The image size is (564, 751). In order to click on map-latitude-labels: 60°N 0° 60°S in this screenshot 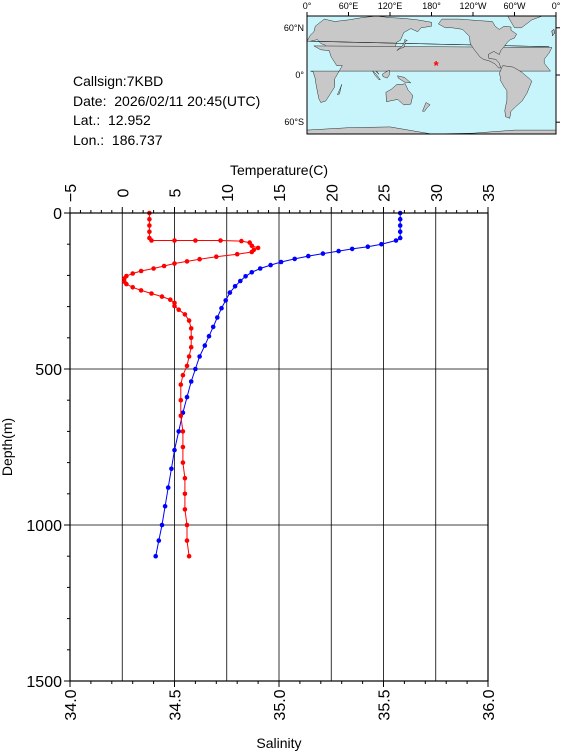, I will do `click(294, 75)`.